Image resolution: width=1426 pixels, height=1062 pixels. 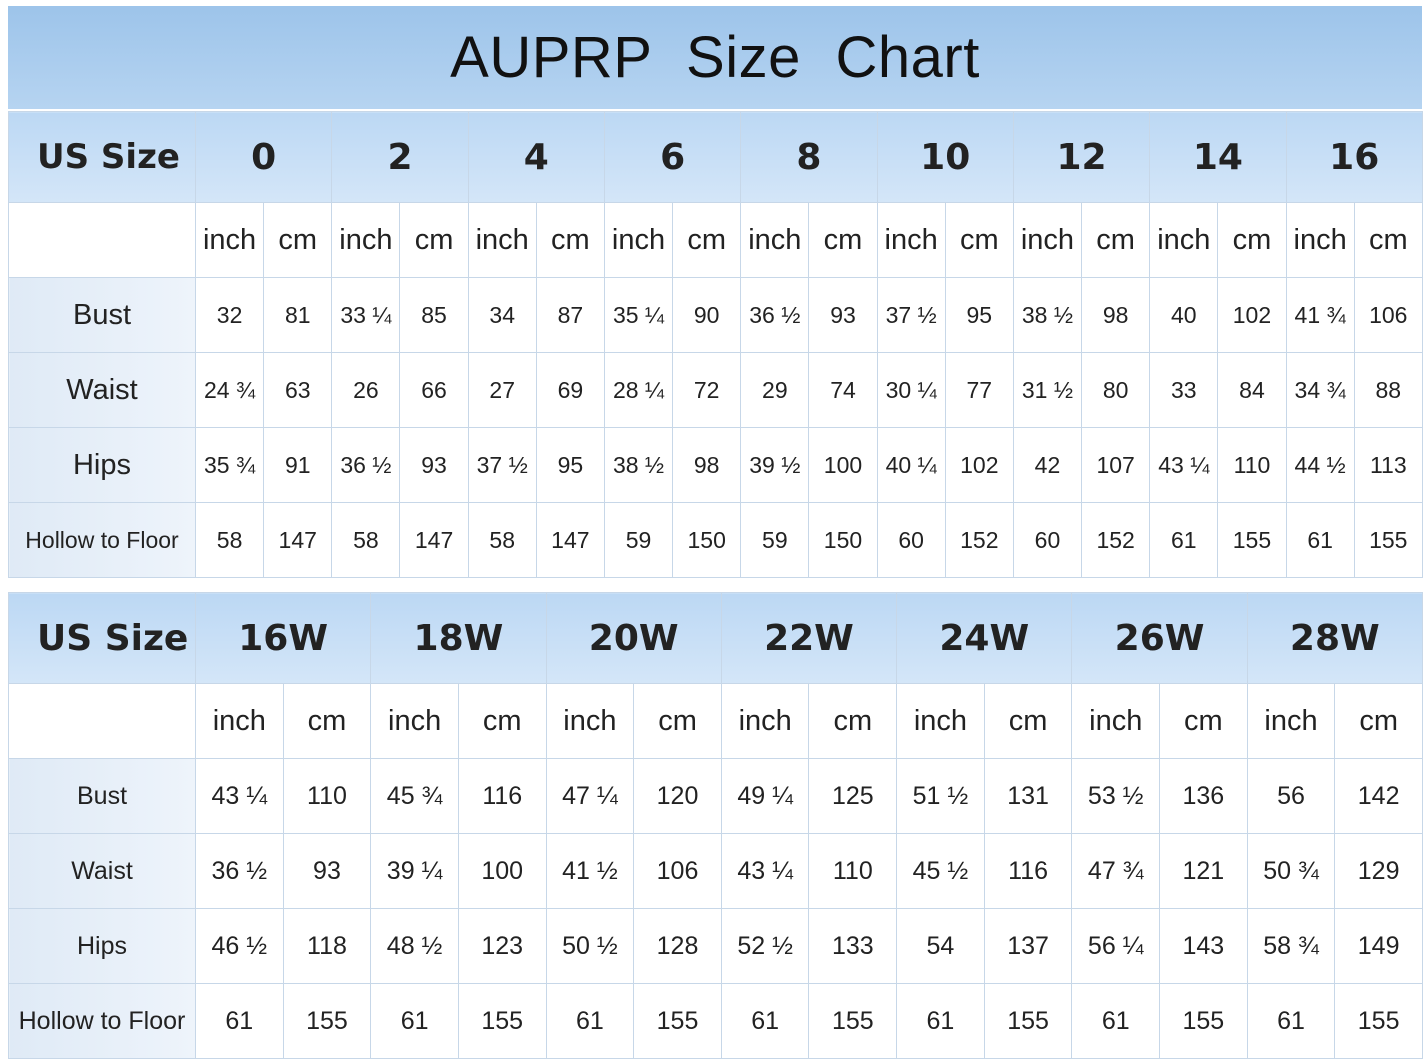 I want to click on cell-hips-4-inch: 37 ½, so click(x=502, y=465).